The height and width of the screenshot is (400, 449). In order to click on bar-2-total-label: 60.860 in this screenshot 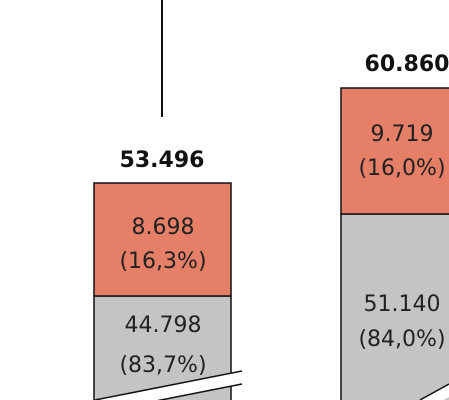, I will do `click(407, 64)`.